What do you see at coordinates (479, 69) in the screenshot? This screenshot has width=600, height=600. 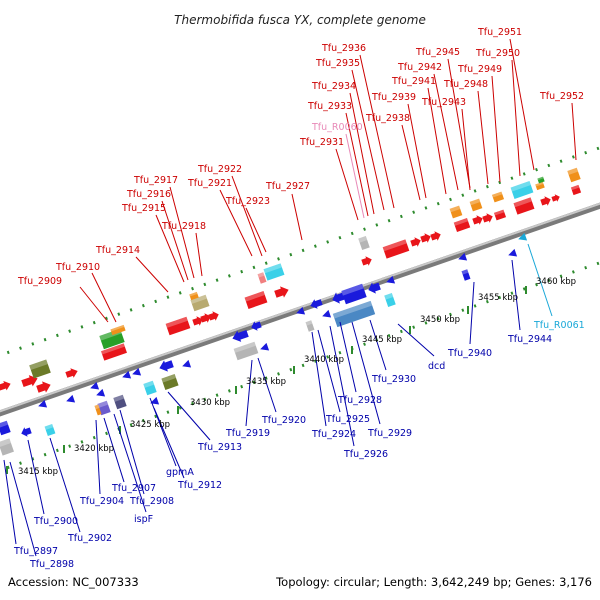 I see `gene-label: Tfu_2949` at bounding box center [479, 69].